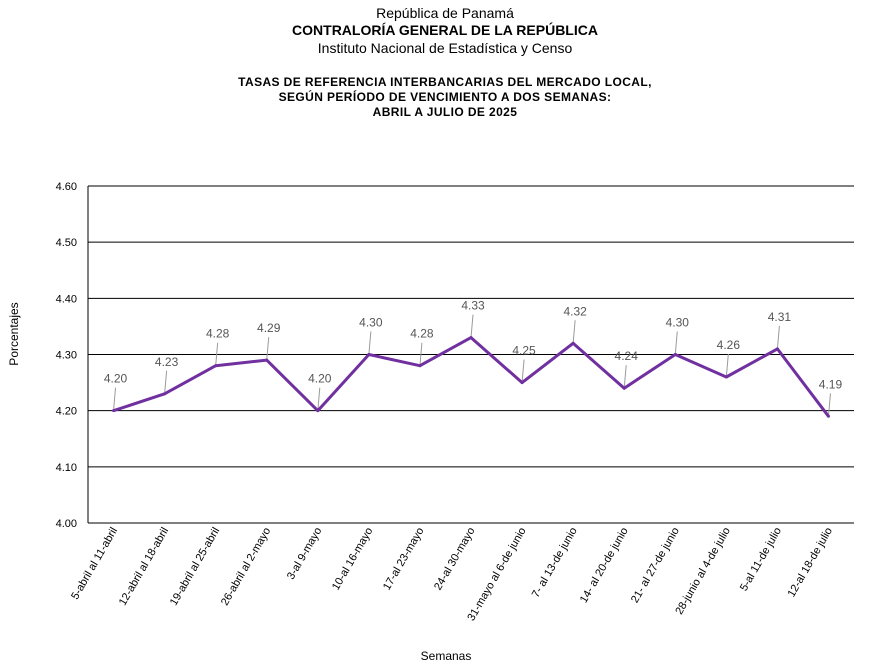 Image resolution: width=890 pixels, height=668 pixels. What do you see at coordinates (627, 356) in the screenshot?
I see `data-label: 4.24` at bounding box center [627, 356].